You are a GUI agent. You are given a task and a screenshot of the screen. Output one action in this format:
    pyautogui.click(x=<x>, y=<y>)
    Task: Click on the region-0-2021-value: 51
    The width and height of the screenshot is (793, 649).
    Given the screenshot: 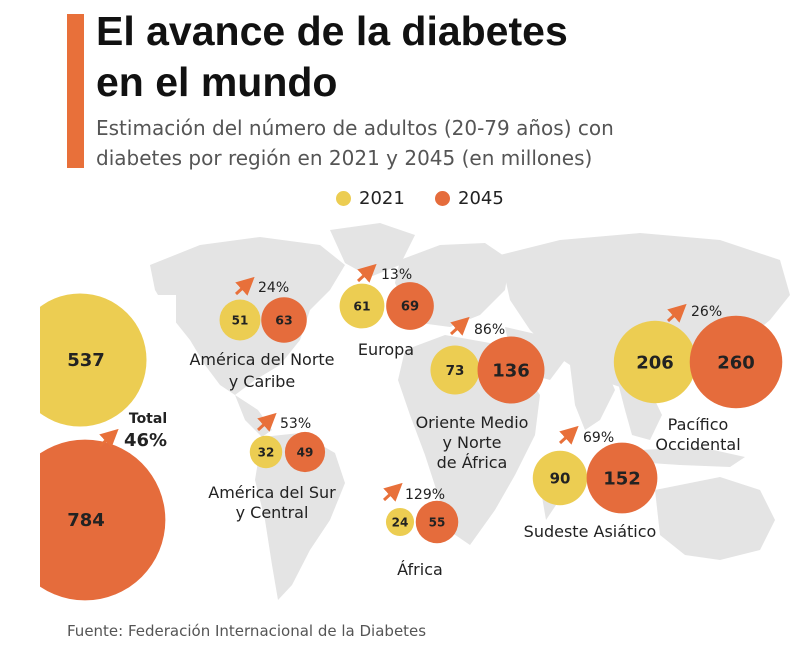 What is the action you would take?
    pyautogui.click(x=240, y=320)
    